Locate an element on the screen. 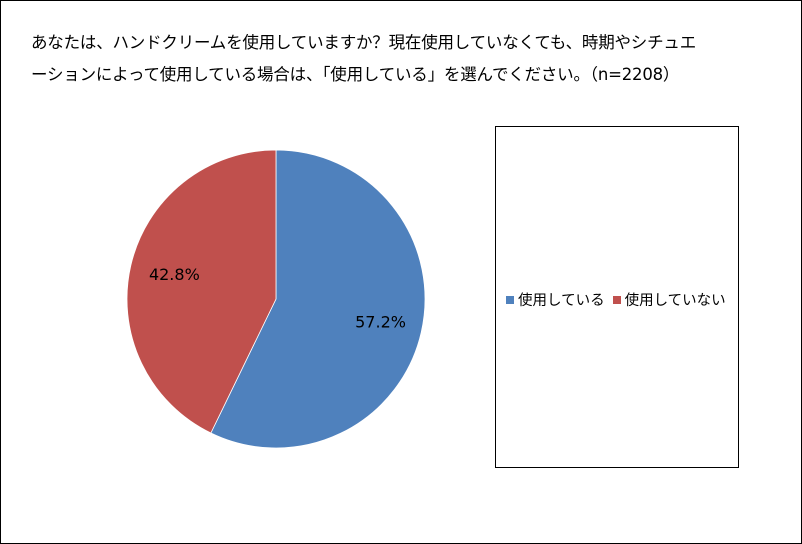 The image size is (802, 544). legend-label-not-used: 使用していない is located at coordinates (675, 301).